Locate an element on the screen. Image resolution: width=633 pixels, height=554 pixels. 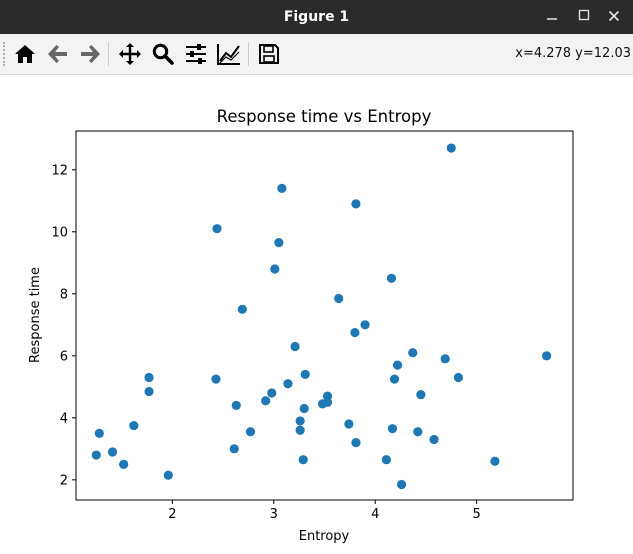
forward-button is located at coordinates (90, 54).